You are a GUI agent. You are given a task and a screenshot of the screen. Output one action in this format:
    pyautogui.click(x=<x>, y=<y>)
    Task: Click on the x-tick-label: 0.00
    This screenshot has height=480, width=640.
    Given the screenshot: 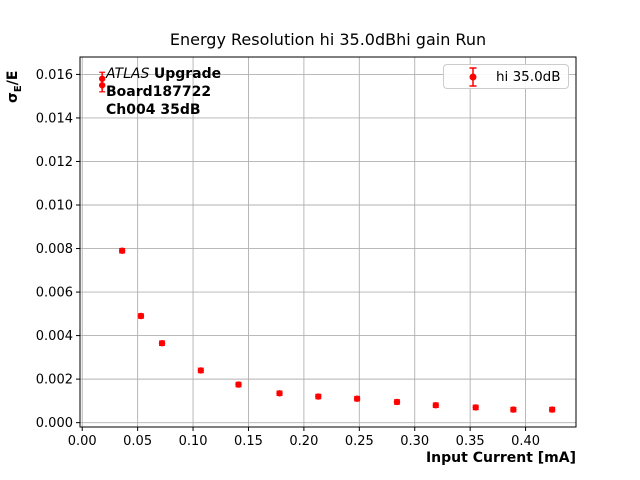 What is the action you would take?
    pyautogui.click(x=82, y=441)
    